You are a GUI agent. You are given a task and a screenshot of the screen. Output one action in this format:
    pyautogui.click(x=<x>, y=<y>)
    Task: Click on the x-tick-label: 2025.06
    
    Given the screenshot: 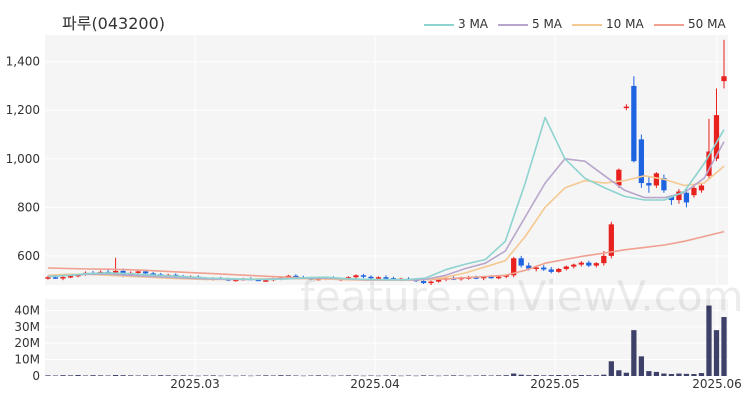 What is the action you would take?
    pyautogui.click(x=717, y=384)
    